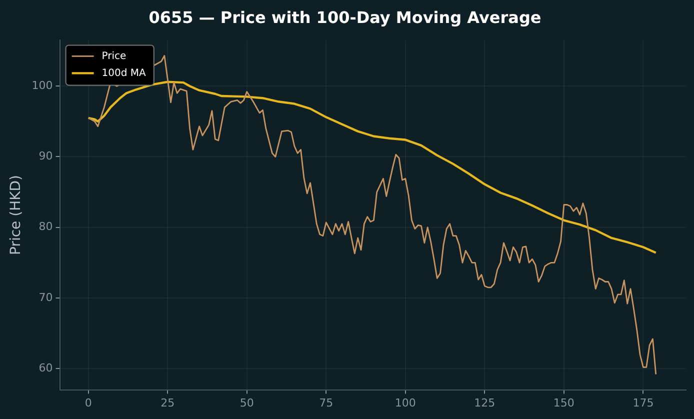 This screenshot has height=419, width=694. Describe the element at coordinates (345, 17) in the screenshot. I see `chart-title: 0655 — Price with 100-Day Moving Average` at that location.